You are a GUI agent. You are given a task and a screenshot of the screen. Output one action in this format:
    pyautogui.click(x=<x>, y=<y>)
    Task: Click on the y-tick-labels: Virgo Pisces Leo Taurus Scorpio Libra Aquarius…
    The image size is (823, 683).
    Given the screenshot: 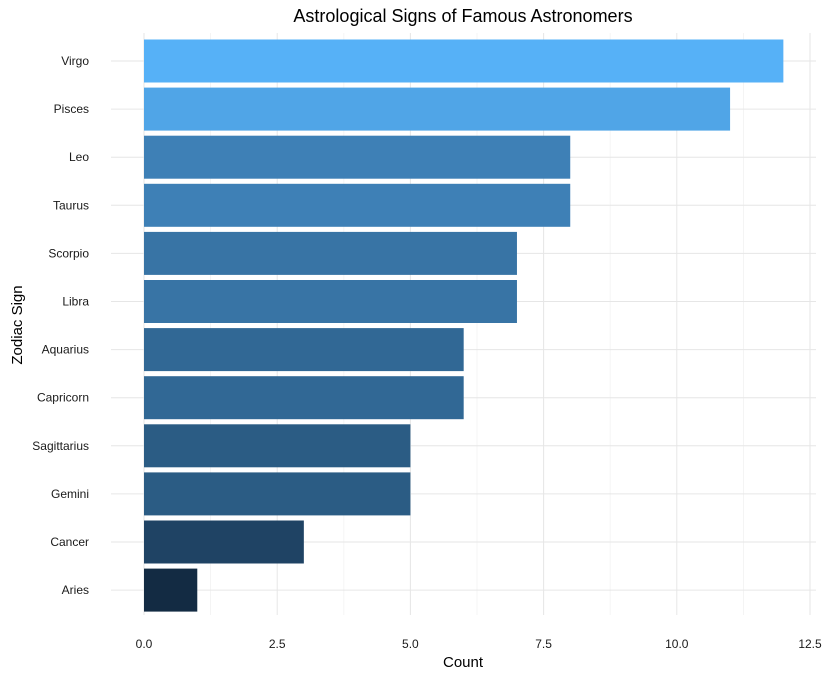 What is the action you would take?
    pyautogui.click(x=60, y=325)
    